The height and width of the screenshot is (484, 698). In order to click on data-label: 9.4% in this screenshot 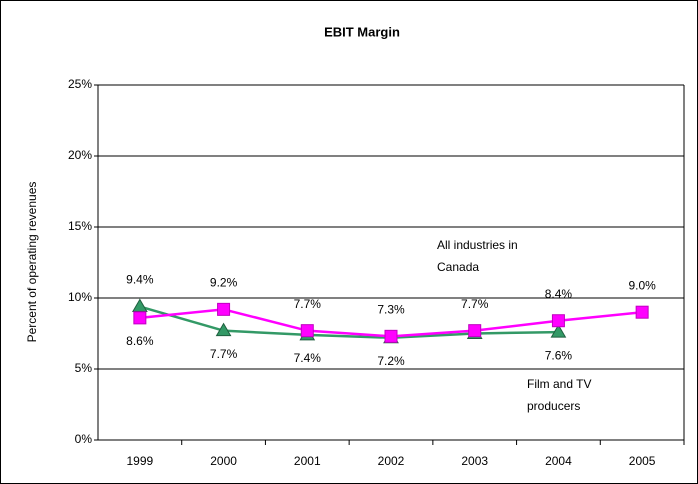, I will do `click(140, 280)`.